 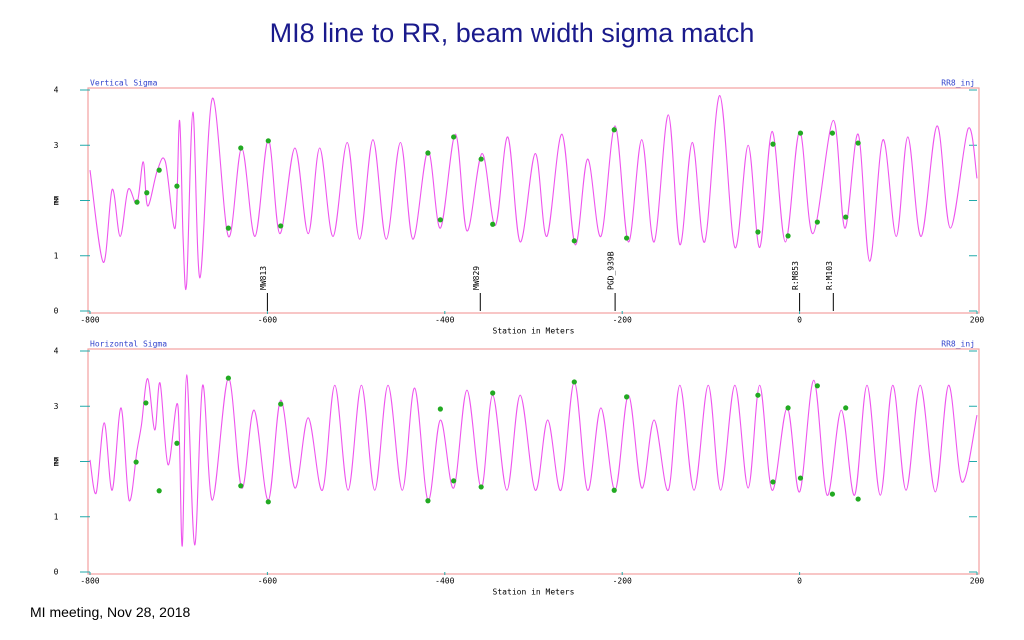 I want to click on element-label: R:M853, so click(x=795, y=275).